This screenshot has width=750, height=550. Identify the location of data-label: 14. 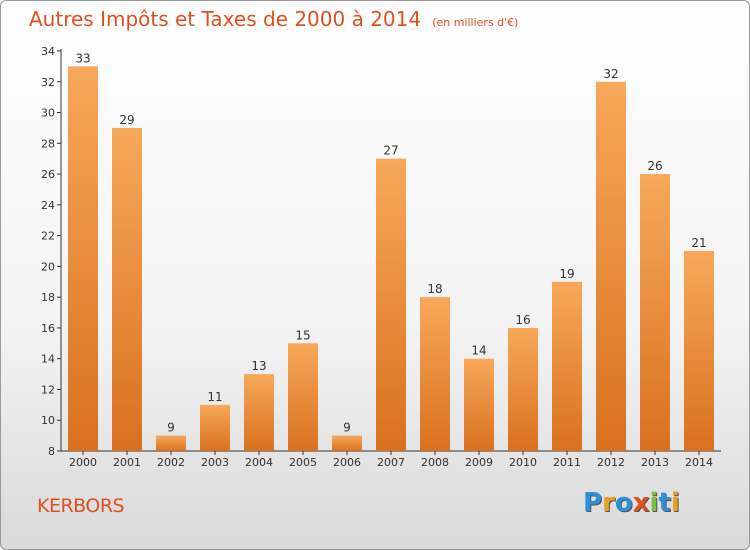
(478, 351).